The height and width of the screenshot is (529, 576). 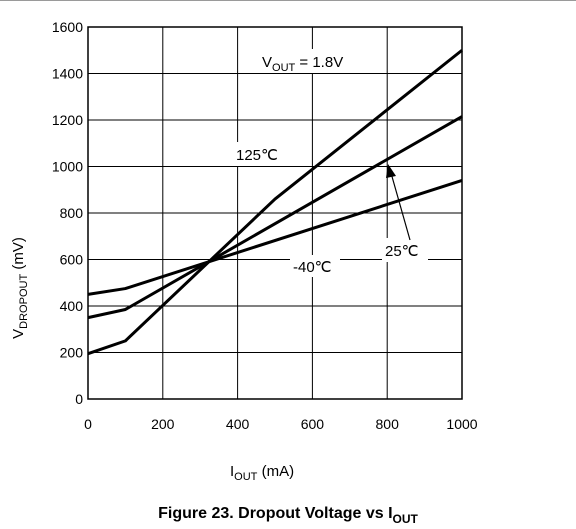 What do you see at coordinates (312, 267) in the screenshot?
I see `series-label-minus40: -40℃` at bounding box center [312, 267].